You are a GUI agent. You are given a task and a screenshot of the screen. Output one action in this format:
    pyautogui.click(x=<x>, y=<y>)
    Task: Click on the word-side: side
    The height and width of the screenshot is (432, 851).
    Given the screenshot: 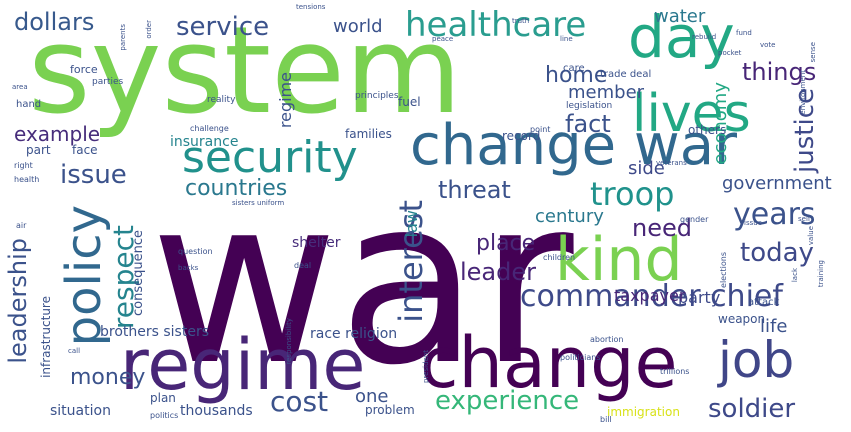 What is the action you would take?
    pyautogui.click(x=646, y=168)
    